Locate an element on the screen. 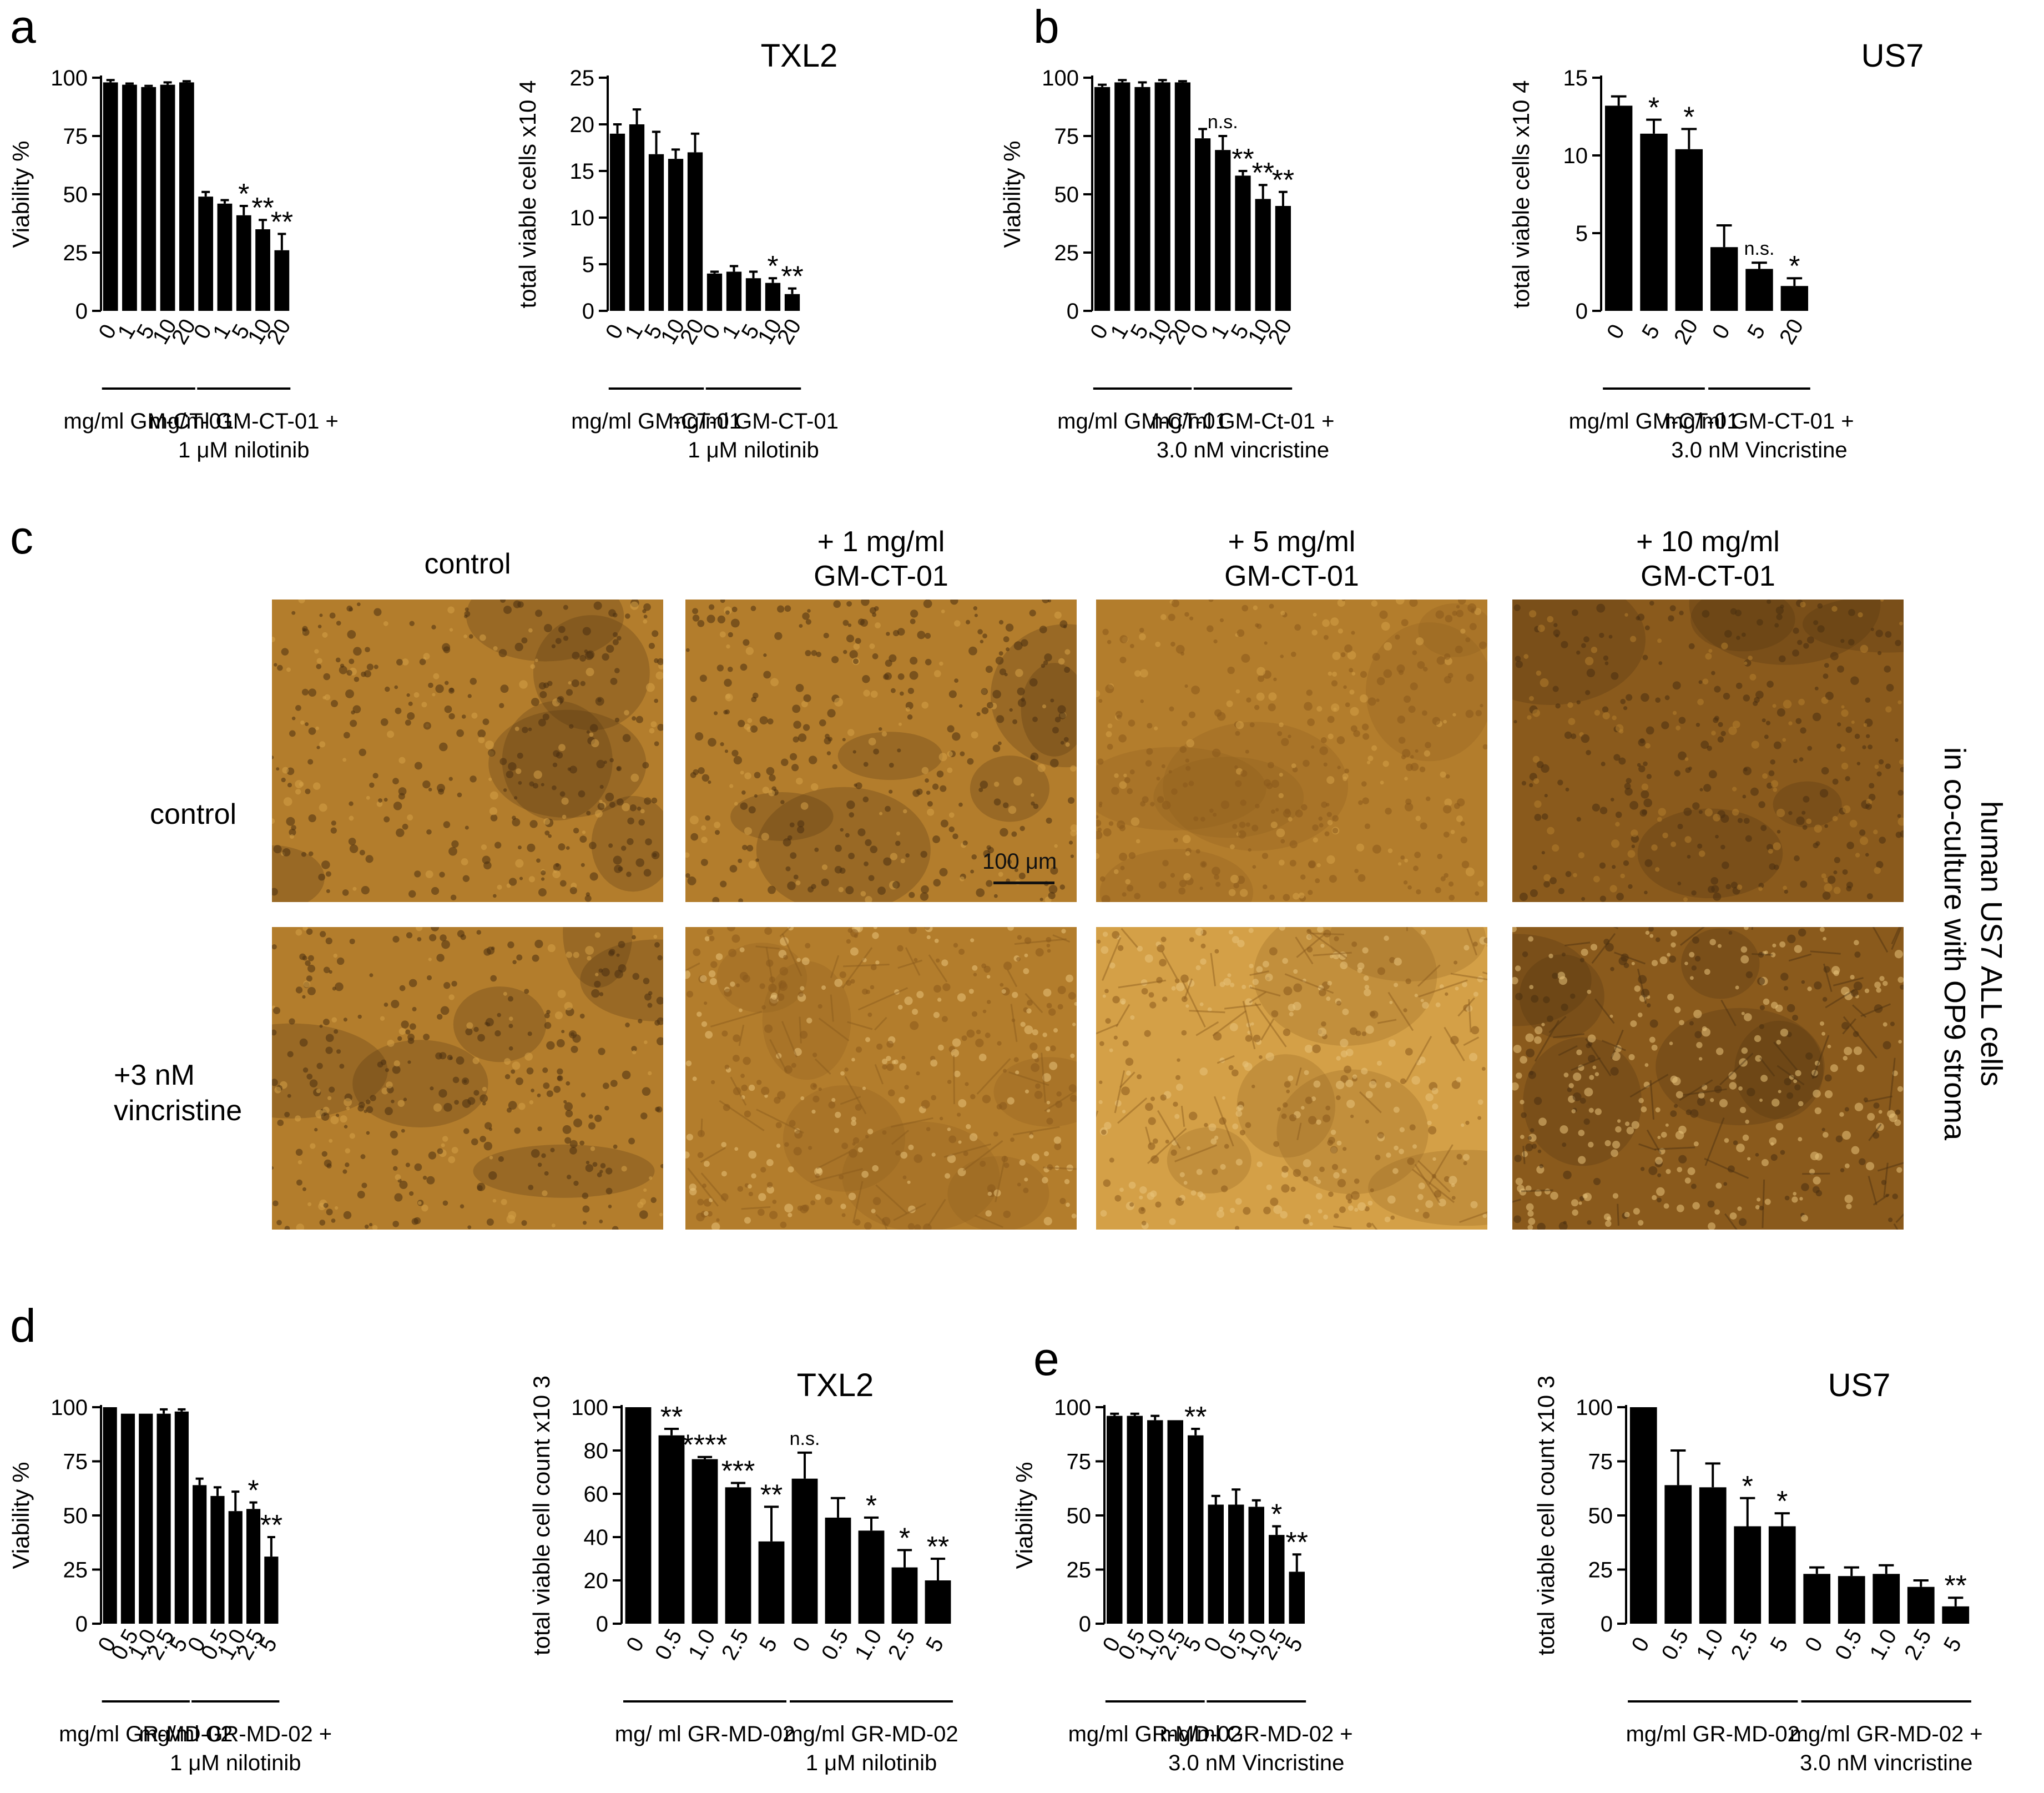 The height and width of the screenshot is (1793, 2044). y-tick-label: 0 is located at coordinates (1582, 311).